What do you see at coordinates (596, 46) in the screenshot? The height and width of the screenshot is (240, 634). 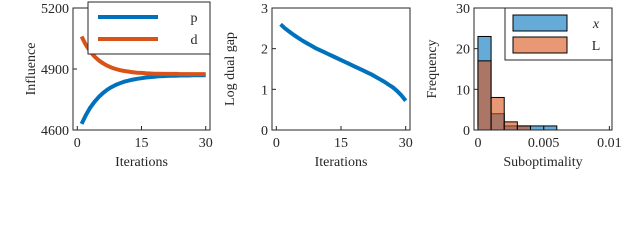 I see `legend-label: L` at bounding box center [596, 46].